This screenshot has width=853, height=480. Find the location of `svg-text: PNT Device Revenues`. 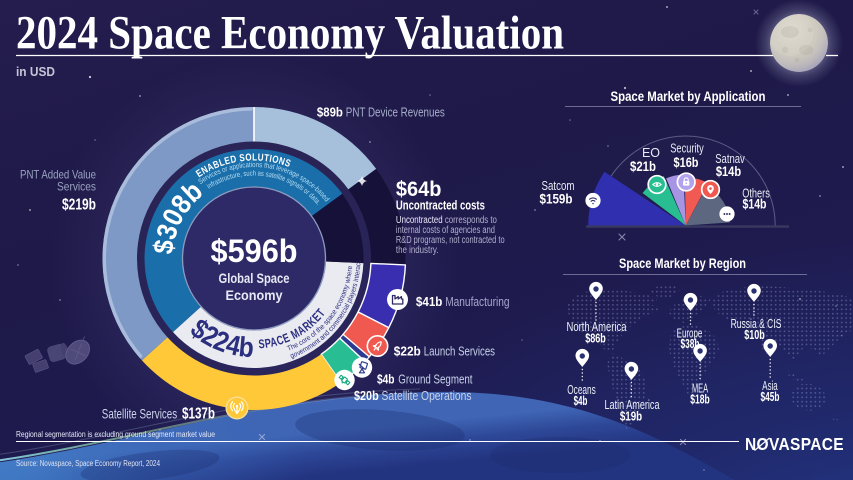

svg-text: PNT Device Revenues is located at coordinates (395, 113).